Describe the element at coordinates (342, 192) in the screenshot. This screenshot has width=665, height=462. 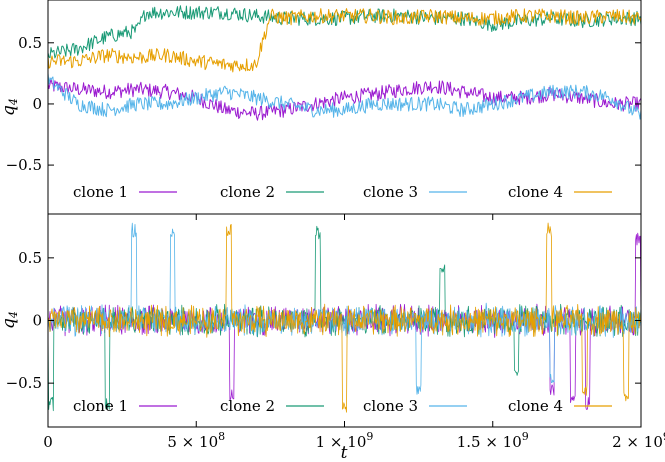
I see `top-legend: clone 1 clone 2 clone 3 clone 4` at that location.